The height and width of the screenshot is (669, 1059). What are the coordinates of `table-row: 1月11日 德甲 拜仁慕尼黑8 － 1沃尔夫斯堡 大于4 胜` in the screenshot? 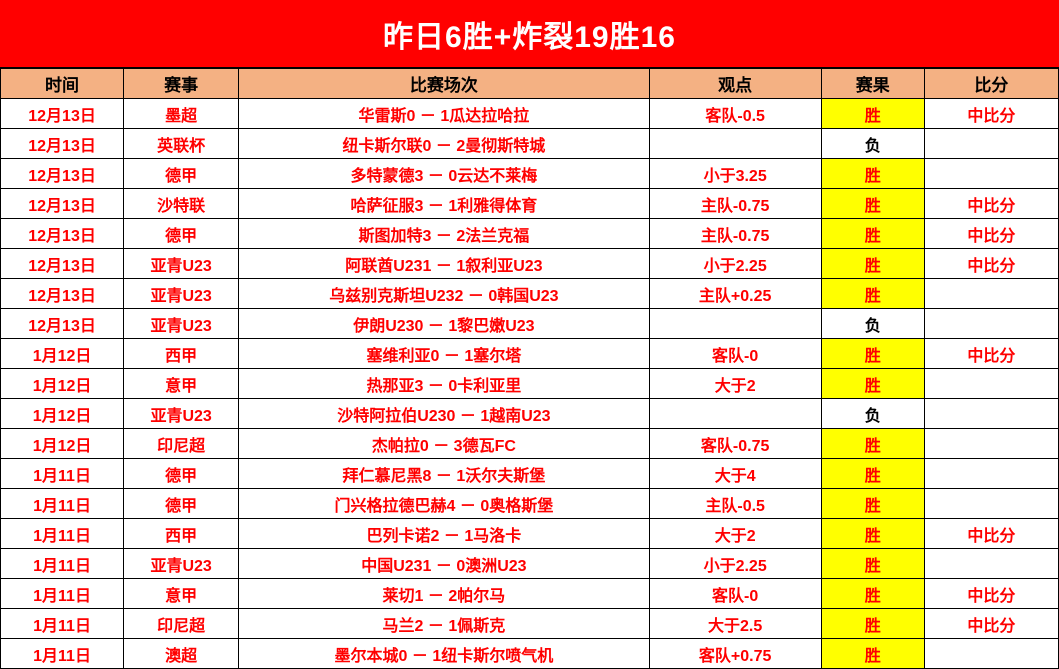 It's located at (529, 473).